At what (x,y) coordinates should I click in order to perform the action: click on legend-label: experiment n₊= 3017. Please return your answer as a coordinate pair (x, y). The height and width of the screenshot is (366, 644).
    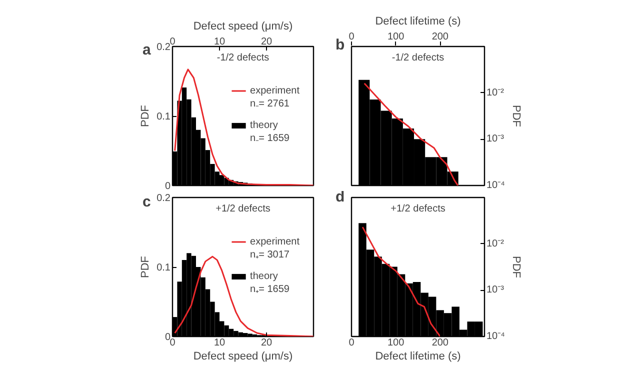
    Looking at the image, I should click on (275, 248).